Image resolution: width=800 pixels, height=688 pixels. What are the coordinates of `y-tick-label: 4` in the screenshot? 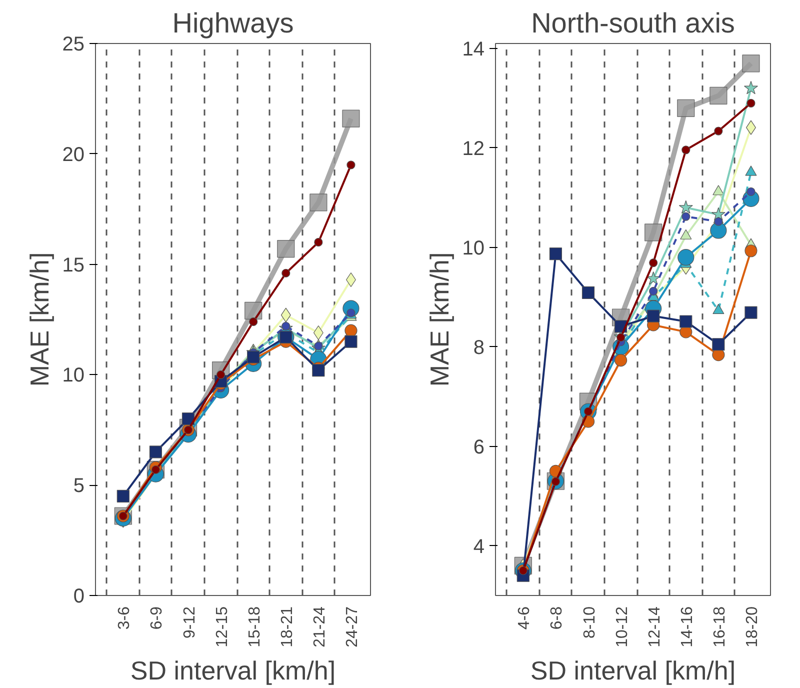 It's located at (478, 547).